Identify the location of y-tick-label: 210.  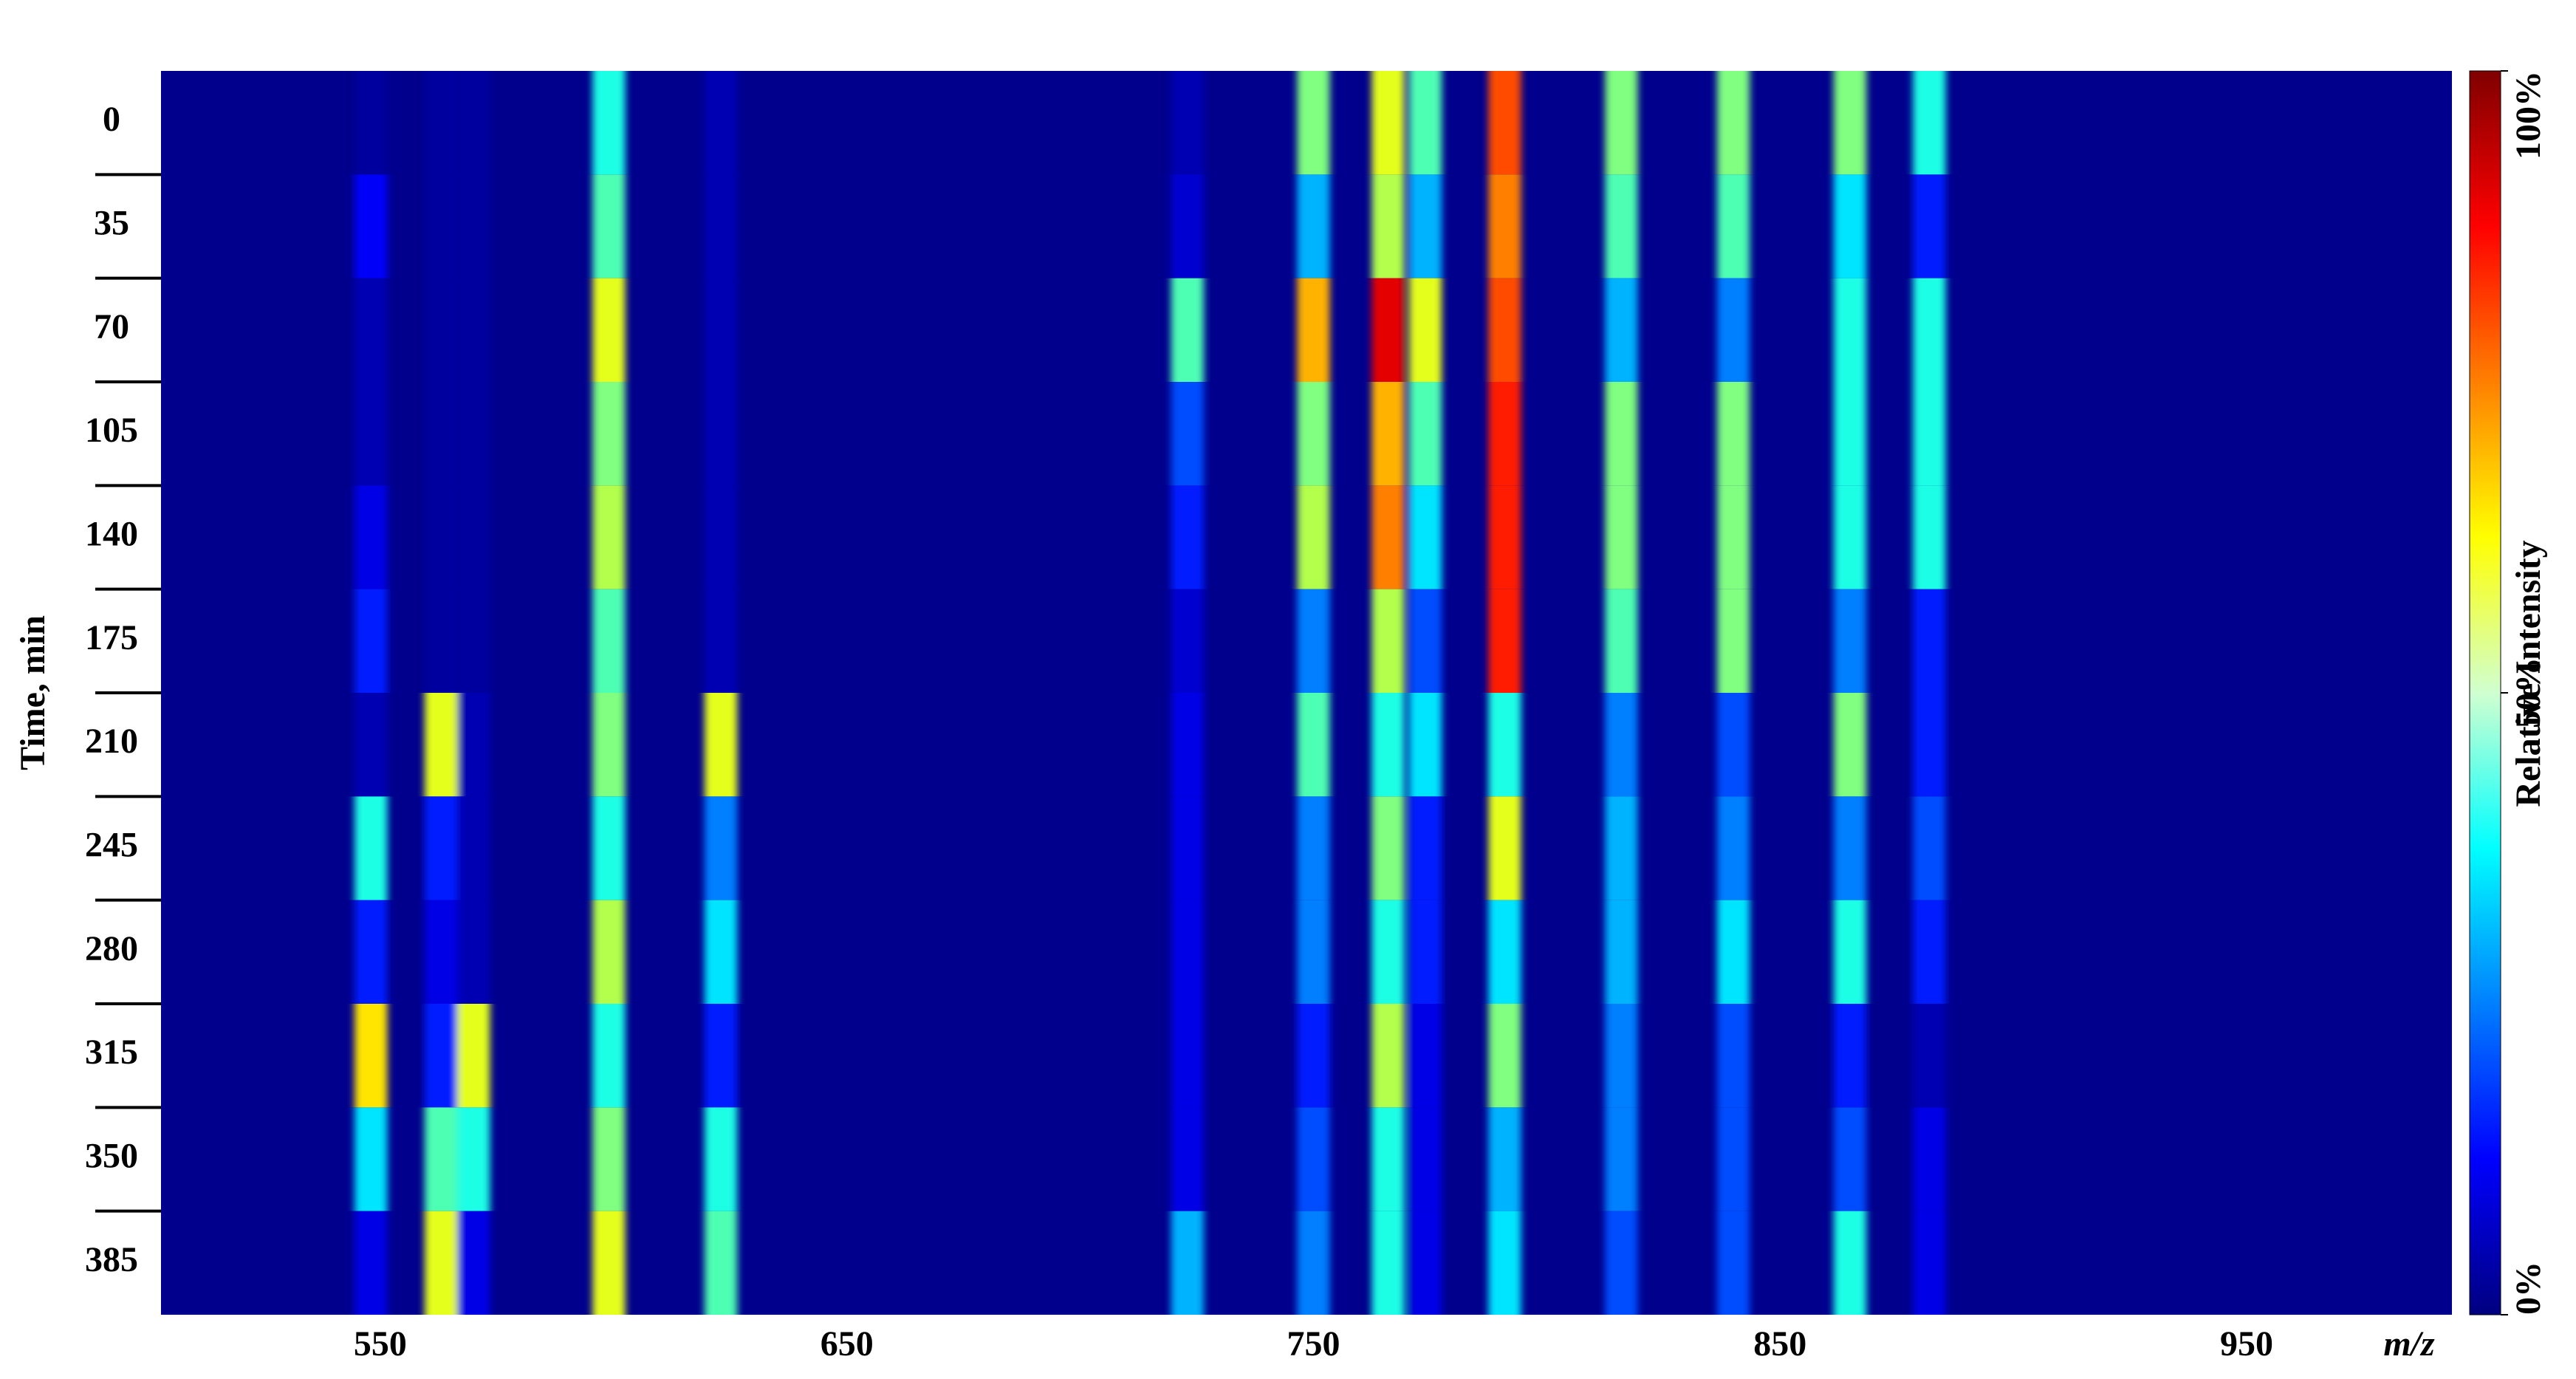
(111, 741).